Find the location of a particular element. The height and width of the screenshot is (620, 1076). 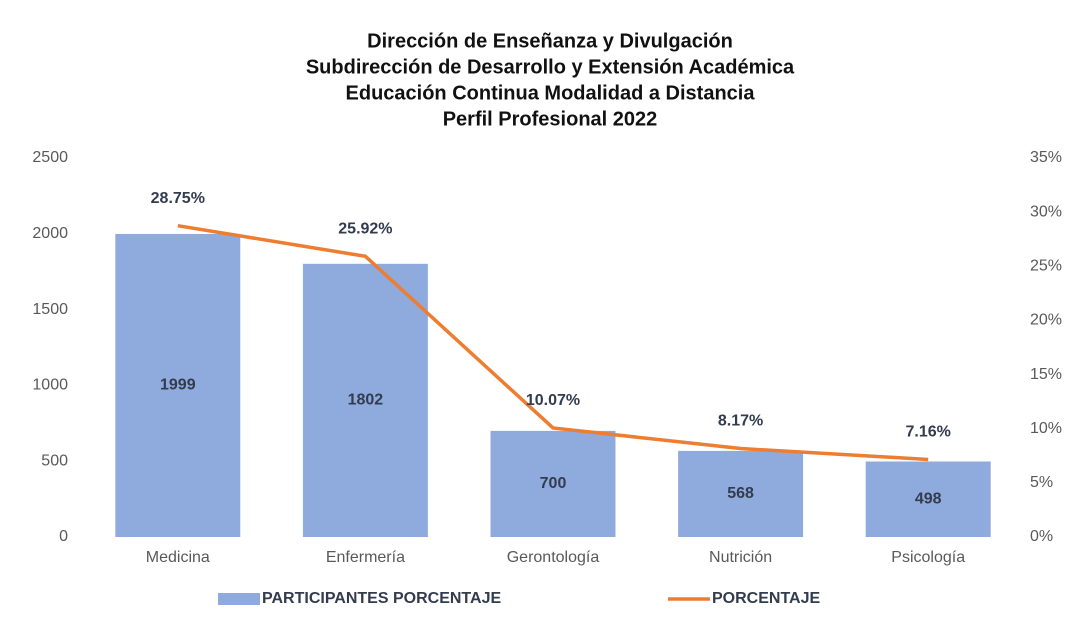

chart-title: Perfil Profesional 2022 is located at coordinates (550, 119).